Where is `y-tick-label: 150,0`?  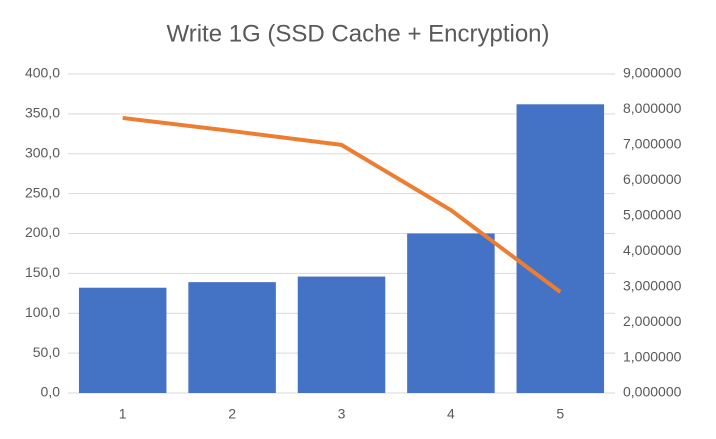
y-tick-label: 150,0 is located at coordinates (42, 272).